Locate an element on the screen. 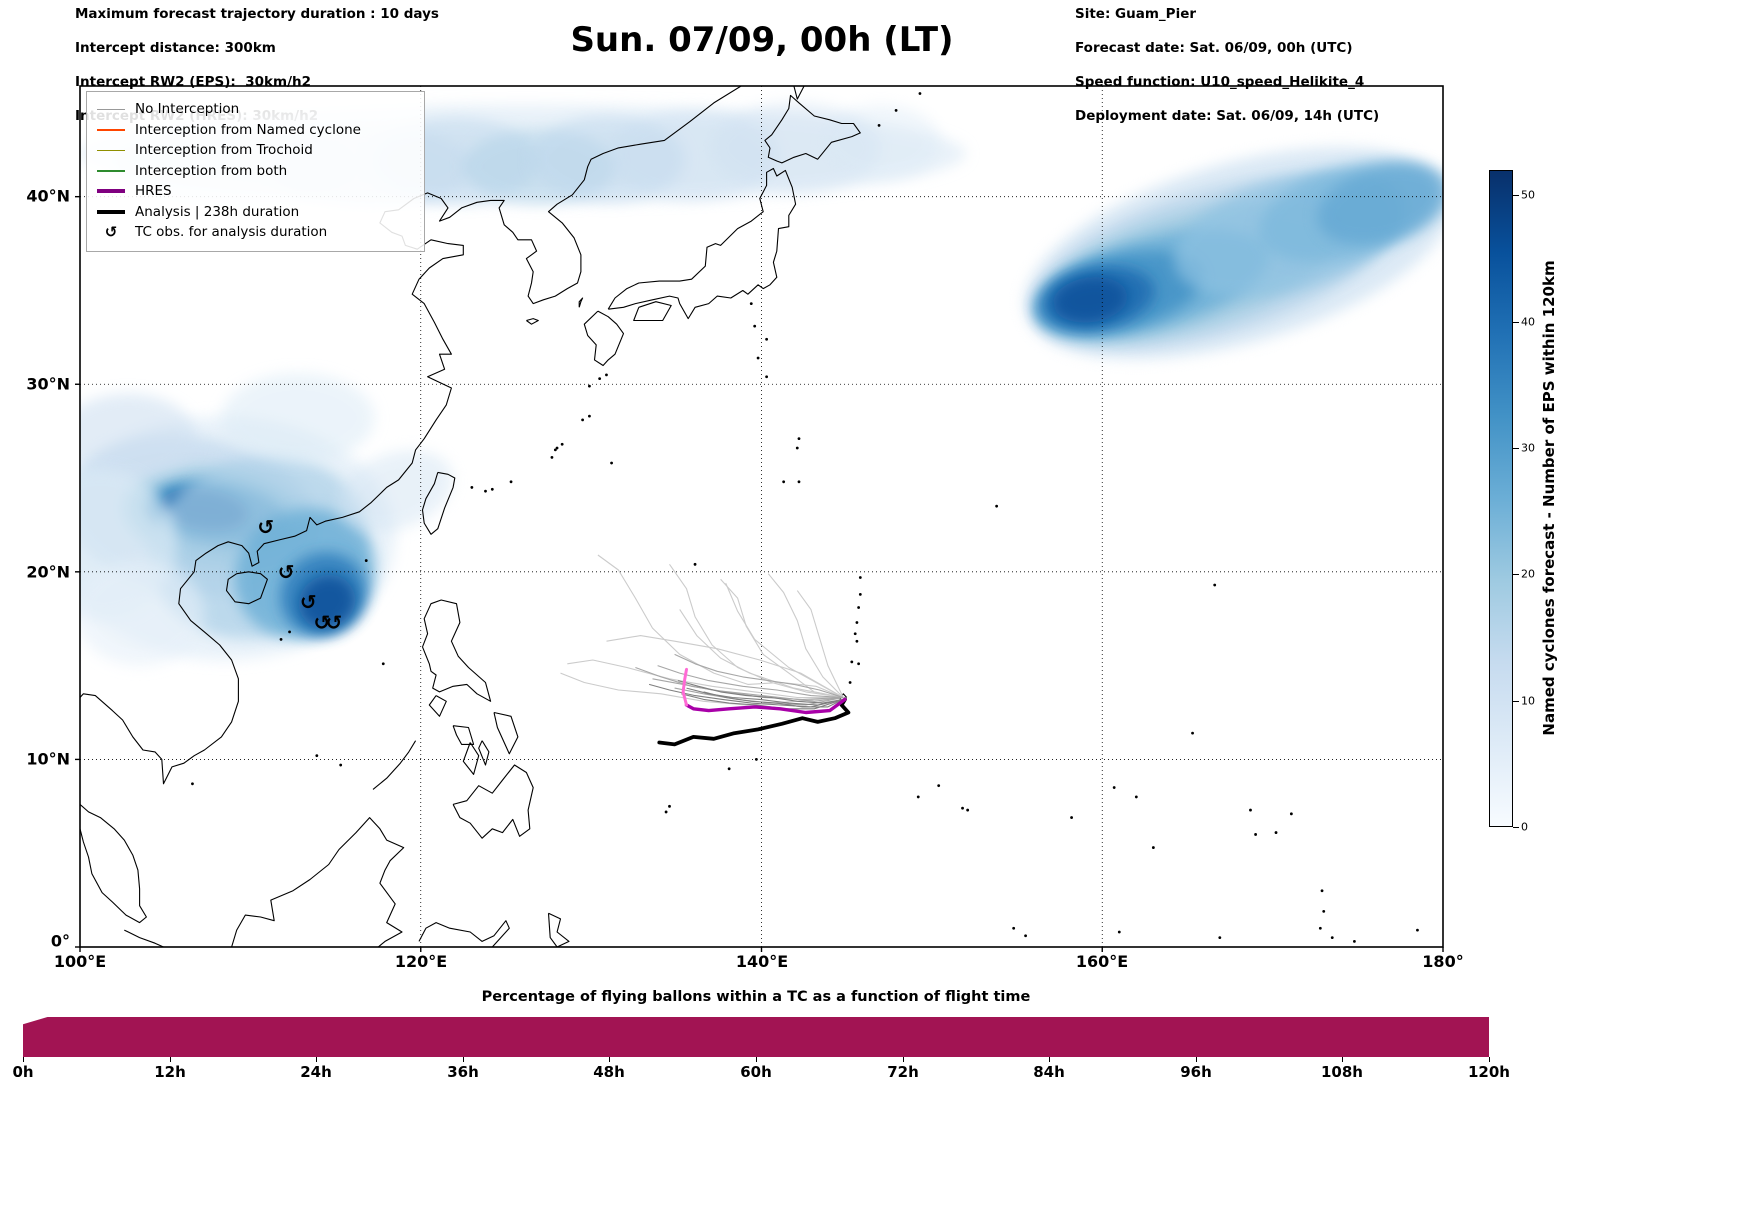 Image resolution: width=1748 pixels, height=1213 pixels. intercept-distance-text: Intercept distance: 300km is located at coordinates (175, 48).